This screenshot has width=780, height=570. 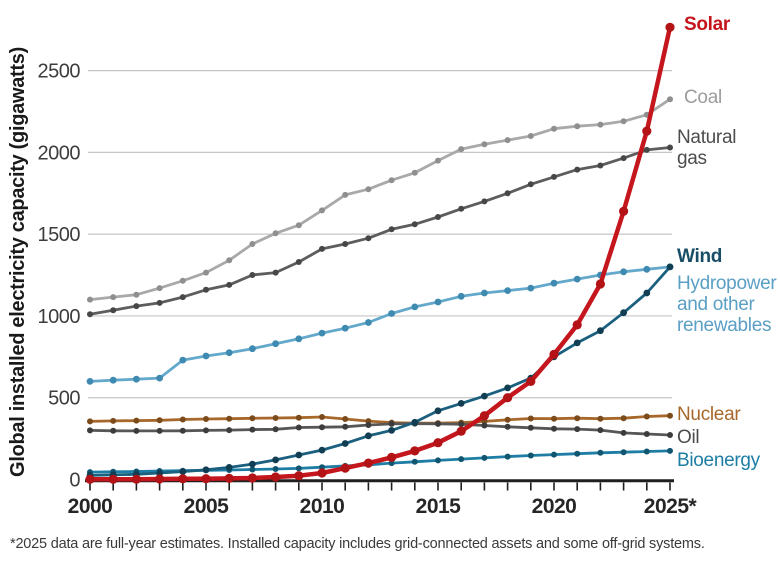 I want to click on series-gas-label: gas, so click(x=692, y=158).